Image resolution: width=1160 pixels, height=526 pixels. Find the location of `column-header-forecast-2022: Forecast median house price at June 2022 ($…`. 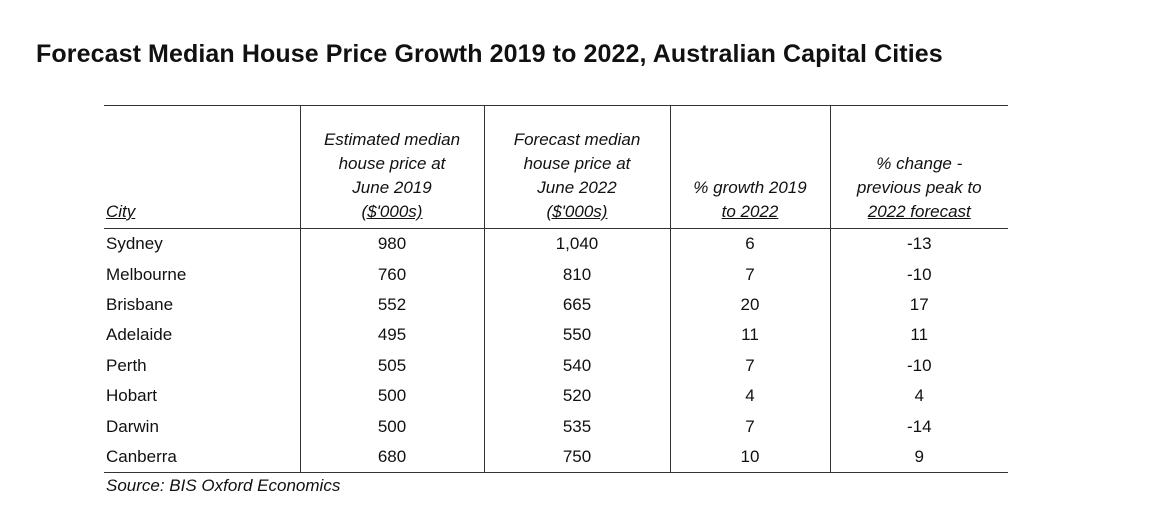

column-header-forecast-2022: Forecast median house price at June 2022 ($… is located at coordinates (576, 167).